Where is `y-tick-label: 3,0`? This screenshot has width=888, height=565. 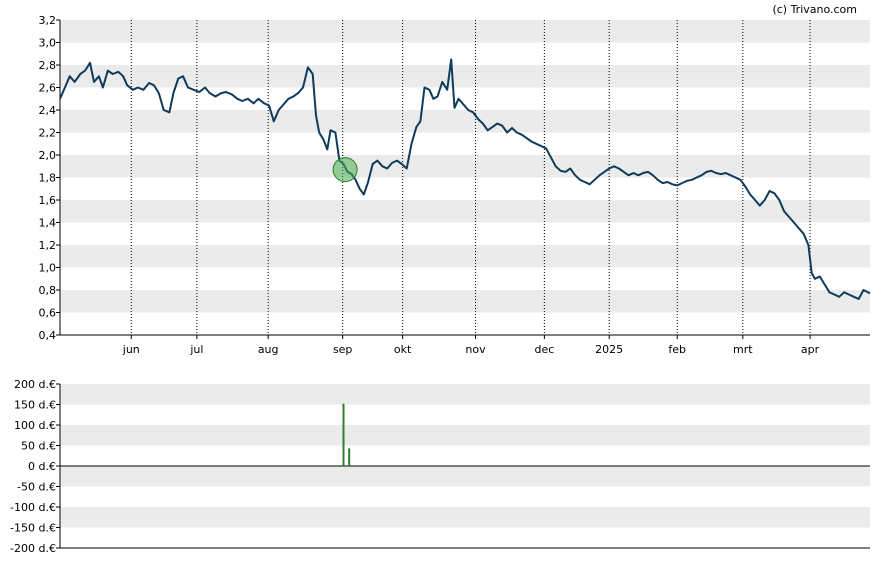
y-tick-label: 3,0 is located at coordinates (48, 43).